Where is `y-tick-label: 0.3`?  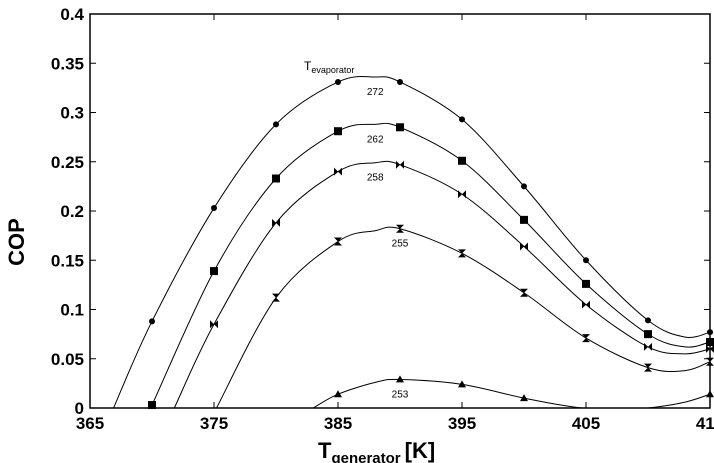
y-tick-label: 0.3 is located at coordinates (72, 113).